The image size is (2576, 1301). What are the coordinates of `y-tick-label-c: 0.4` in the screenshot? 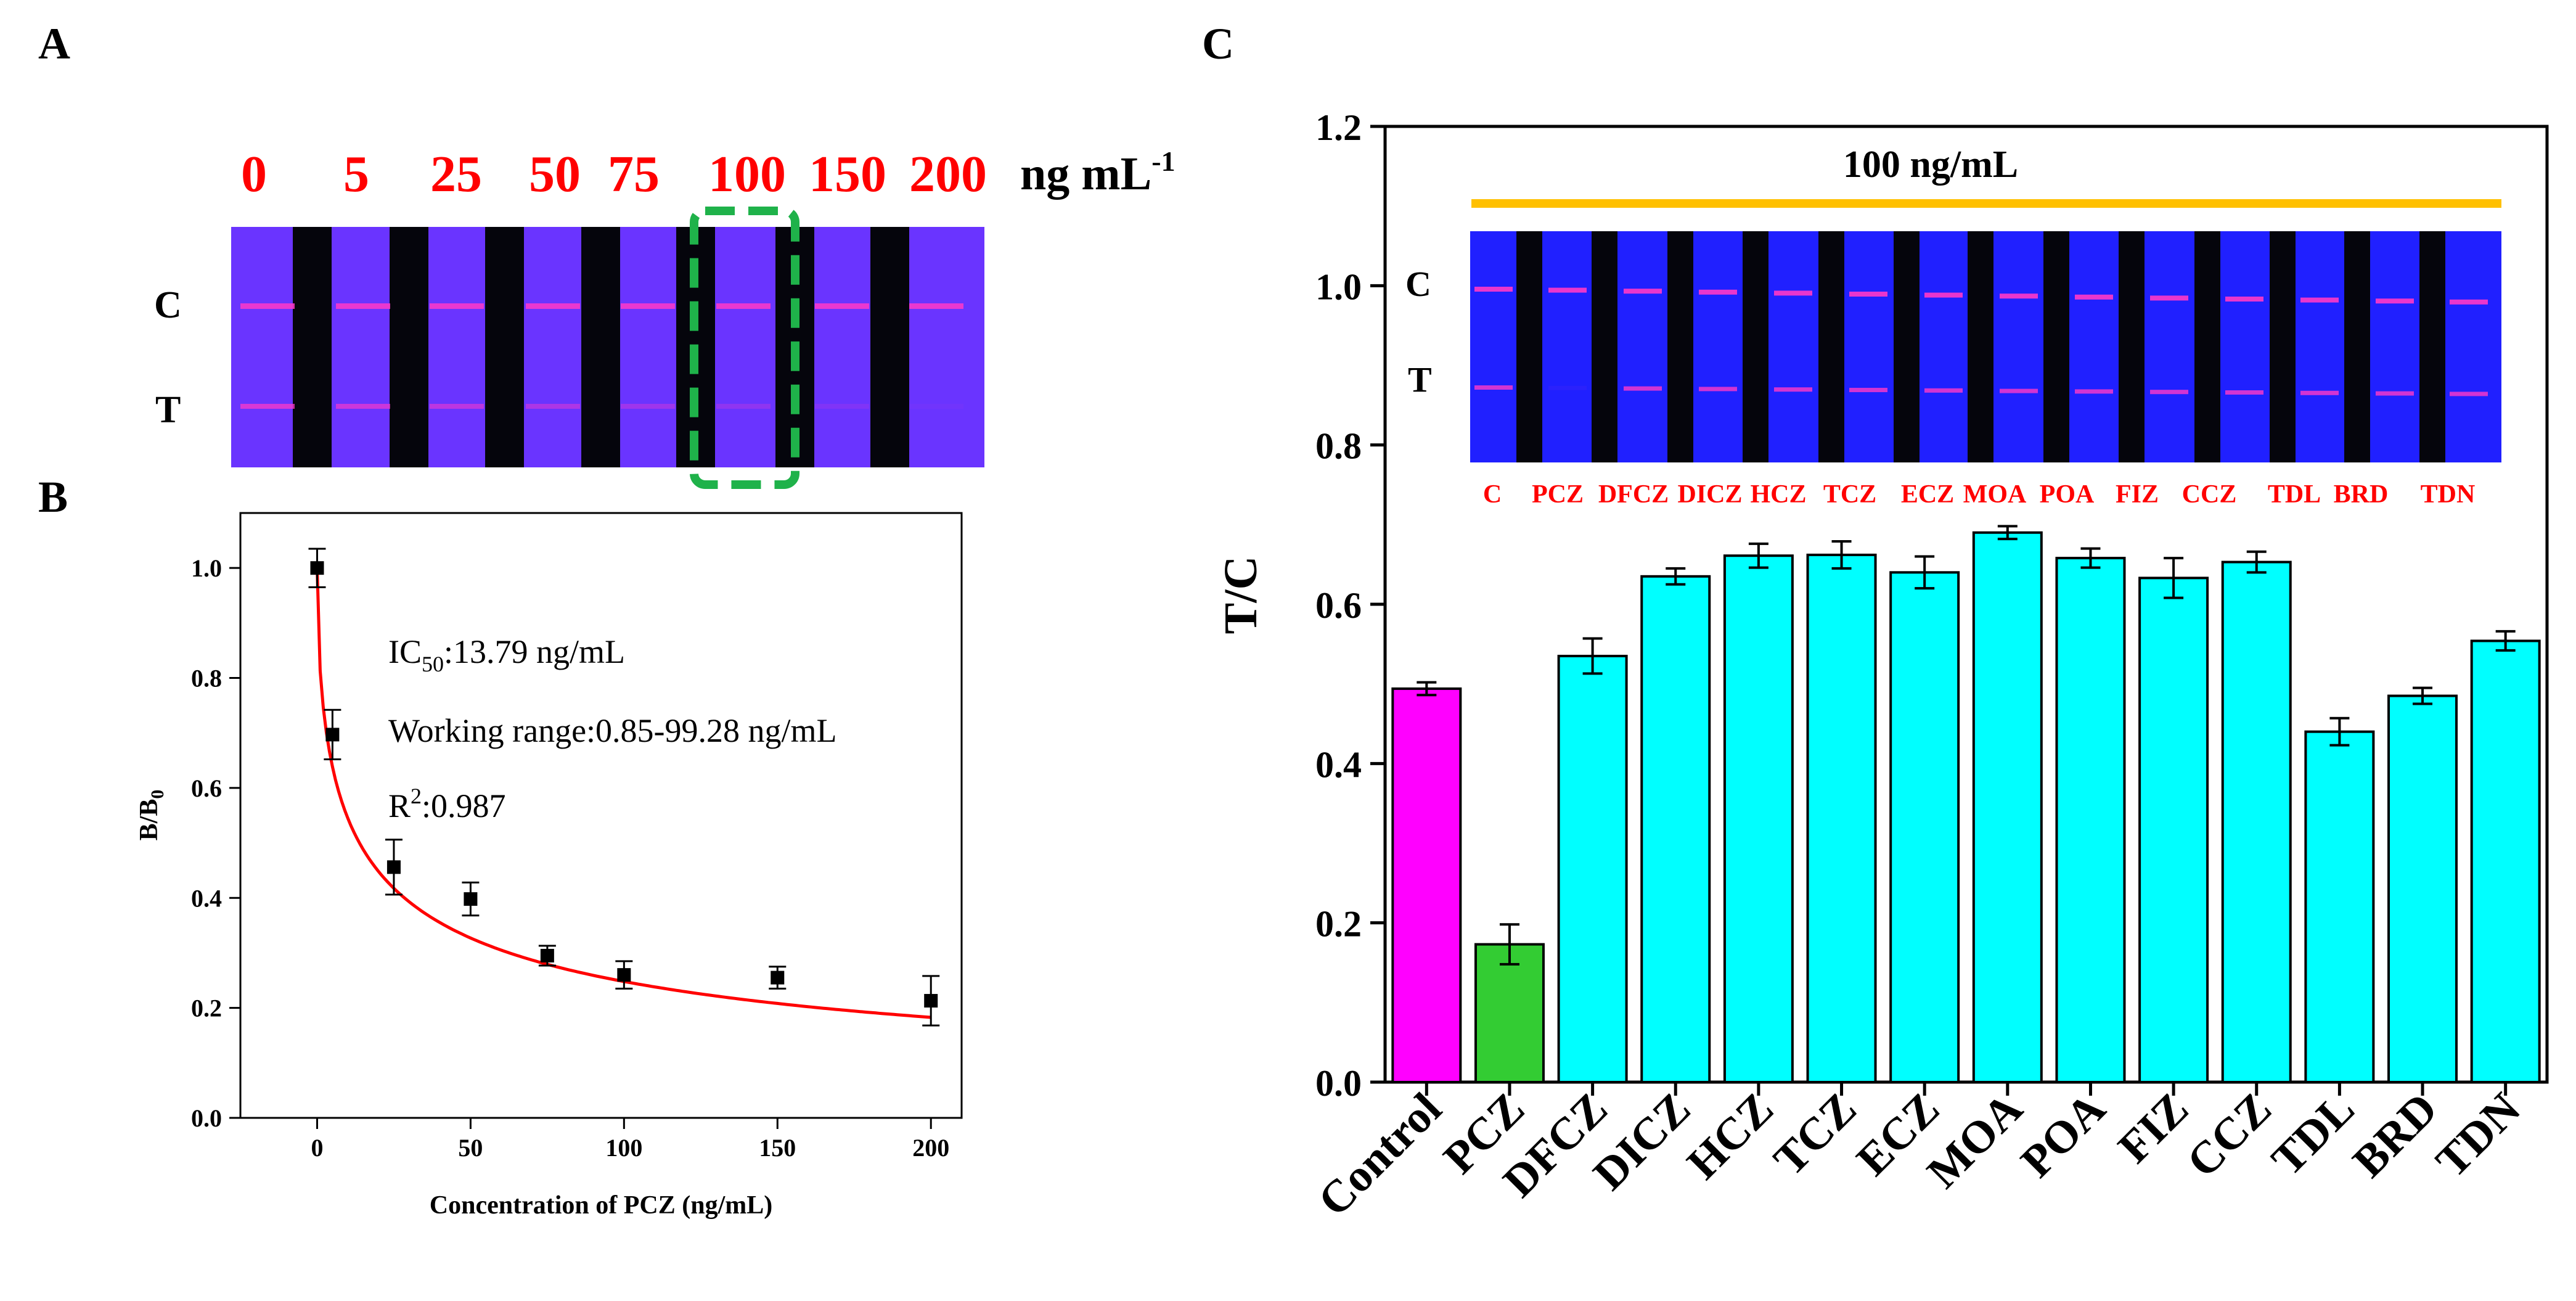 It's located at (1338, 764).